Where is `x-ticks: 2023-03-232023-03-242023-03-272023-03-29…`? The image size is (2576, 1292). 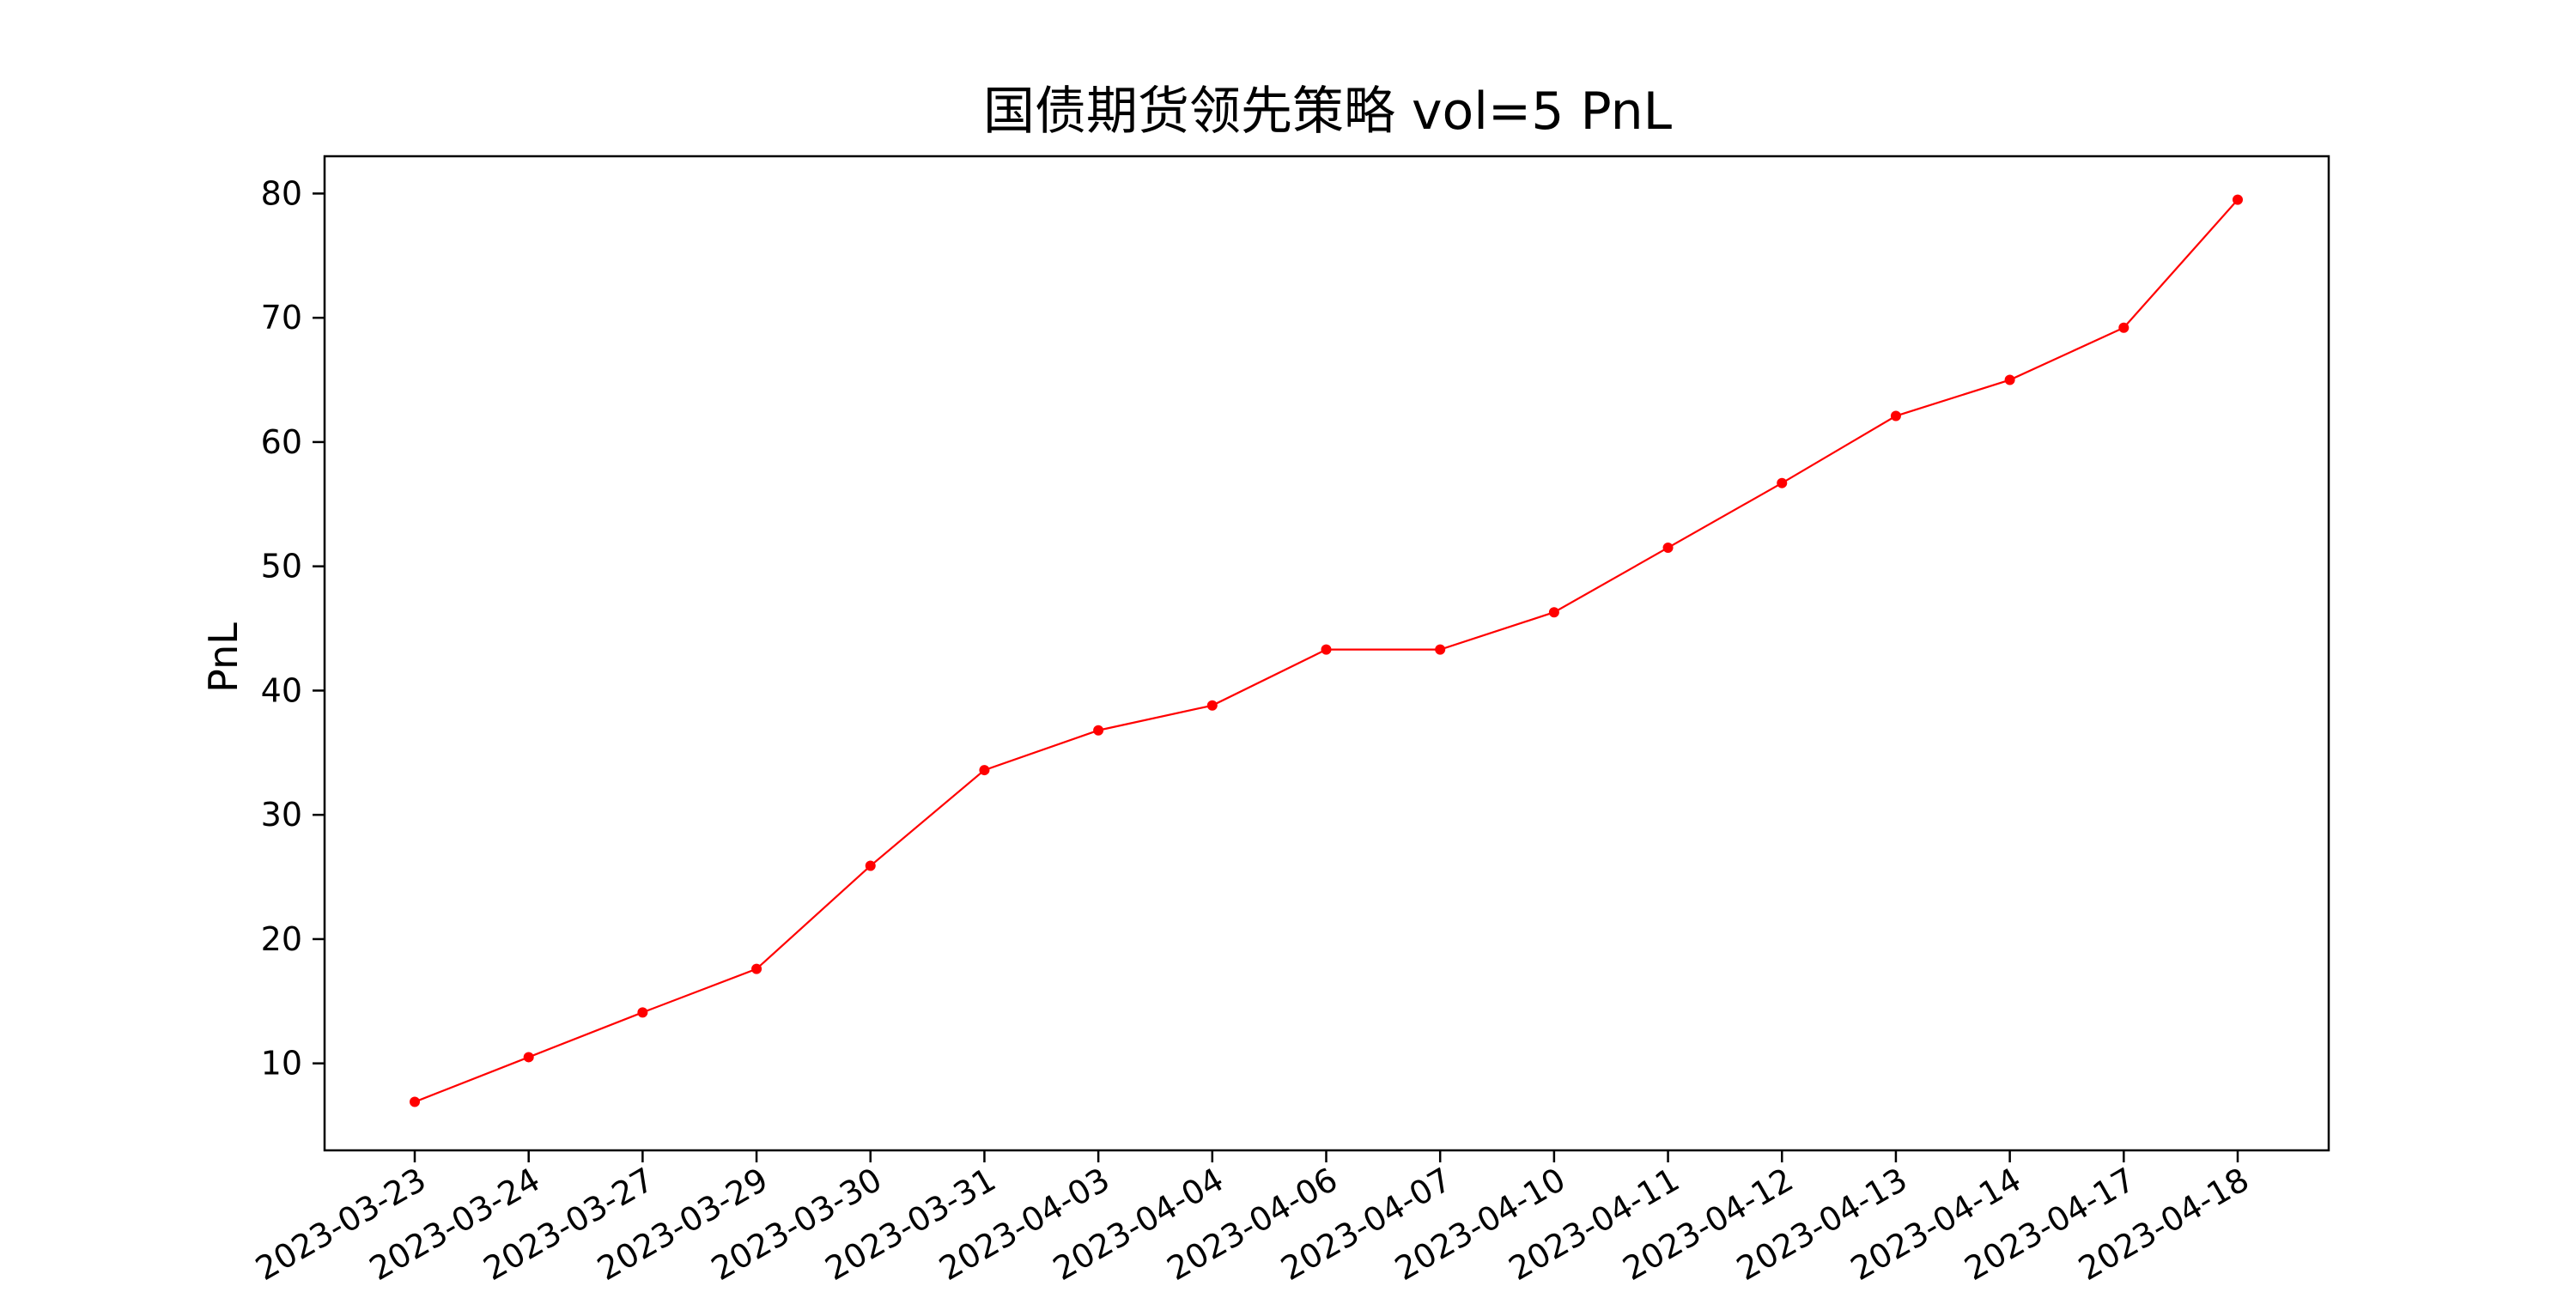
x-ticks: 2023-03-232023-03-242023-03-272023-03-29… is located at coordinates (1252, 1219).